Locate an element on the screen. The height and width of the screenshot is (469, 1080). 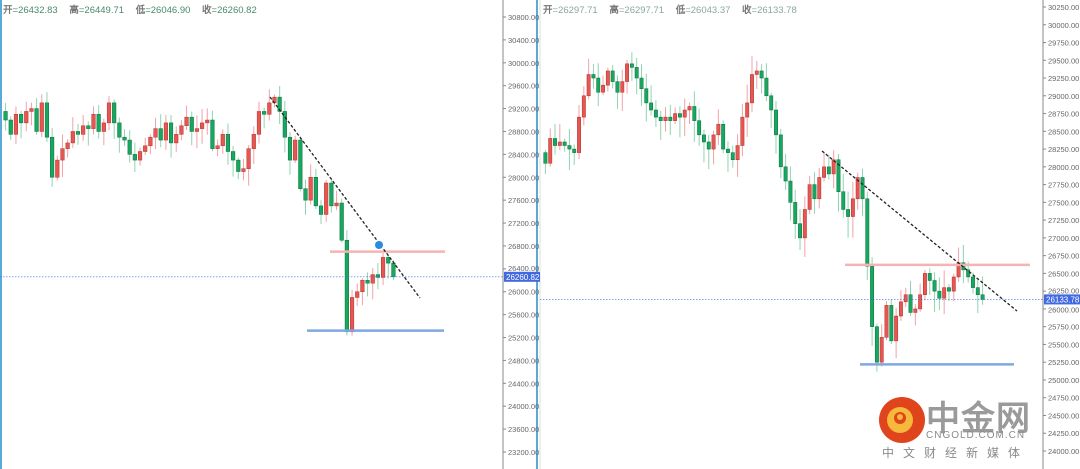
y-tick-label: 27250.00 is located at coordinates (1063, 220).